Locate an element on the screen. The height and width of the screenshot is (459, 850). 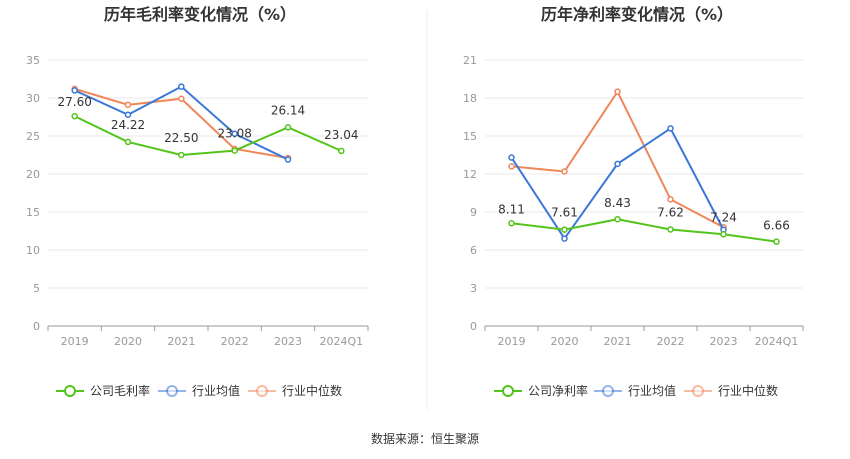
data-label: 7.62 is located at coordinates (670, 212).